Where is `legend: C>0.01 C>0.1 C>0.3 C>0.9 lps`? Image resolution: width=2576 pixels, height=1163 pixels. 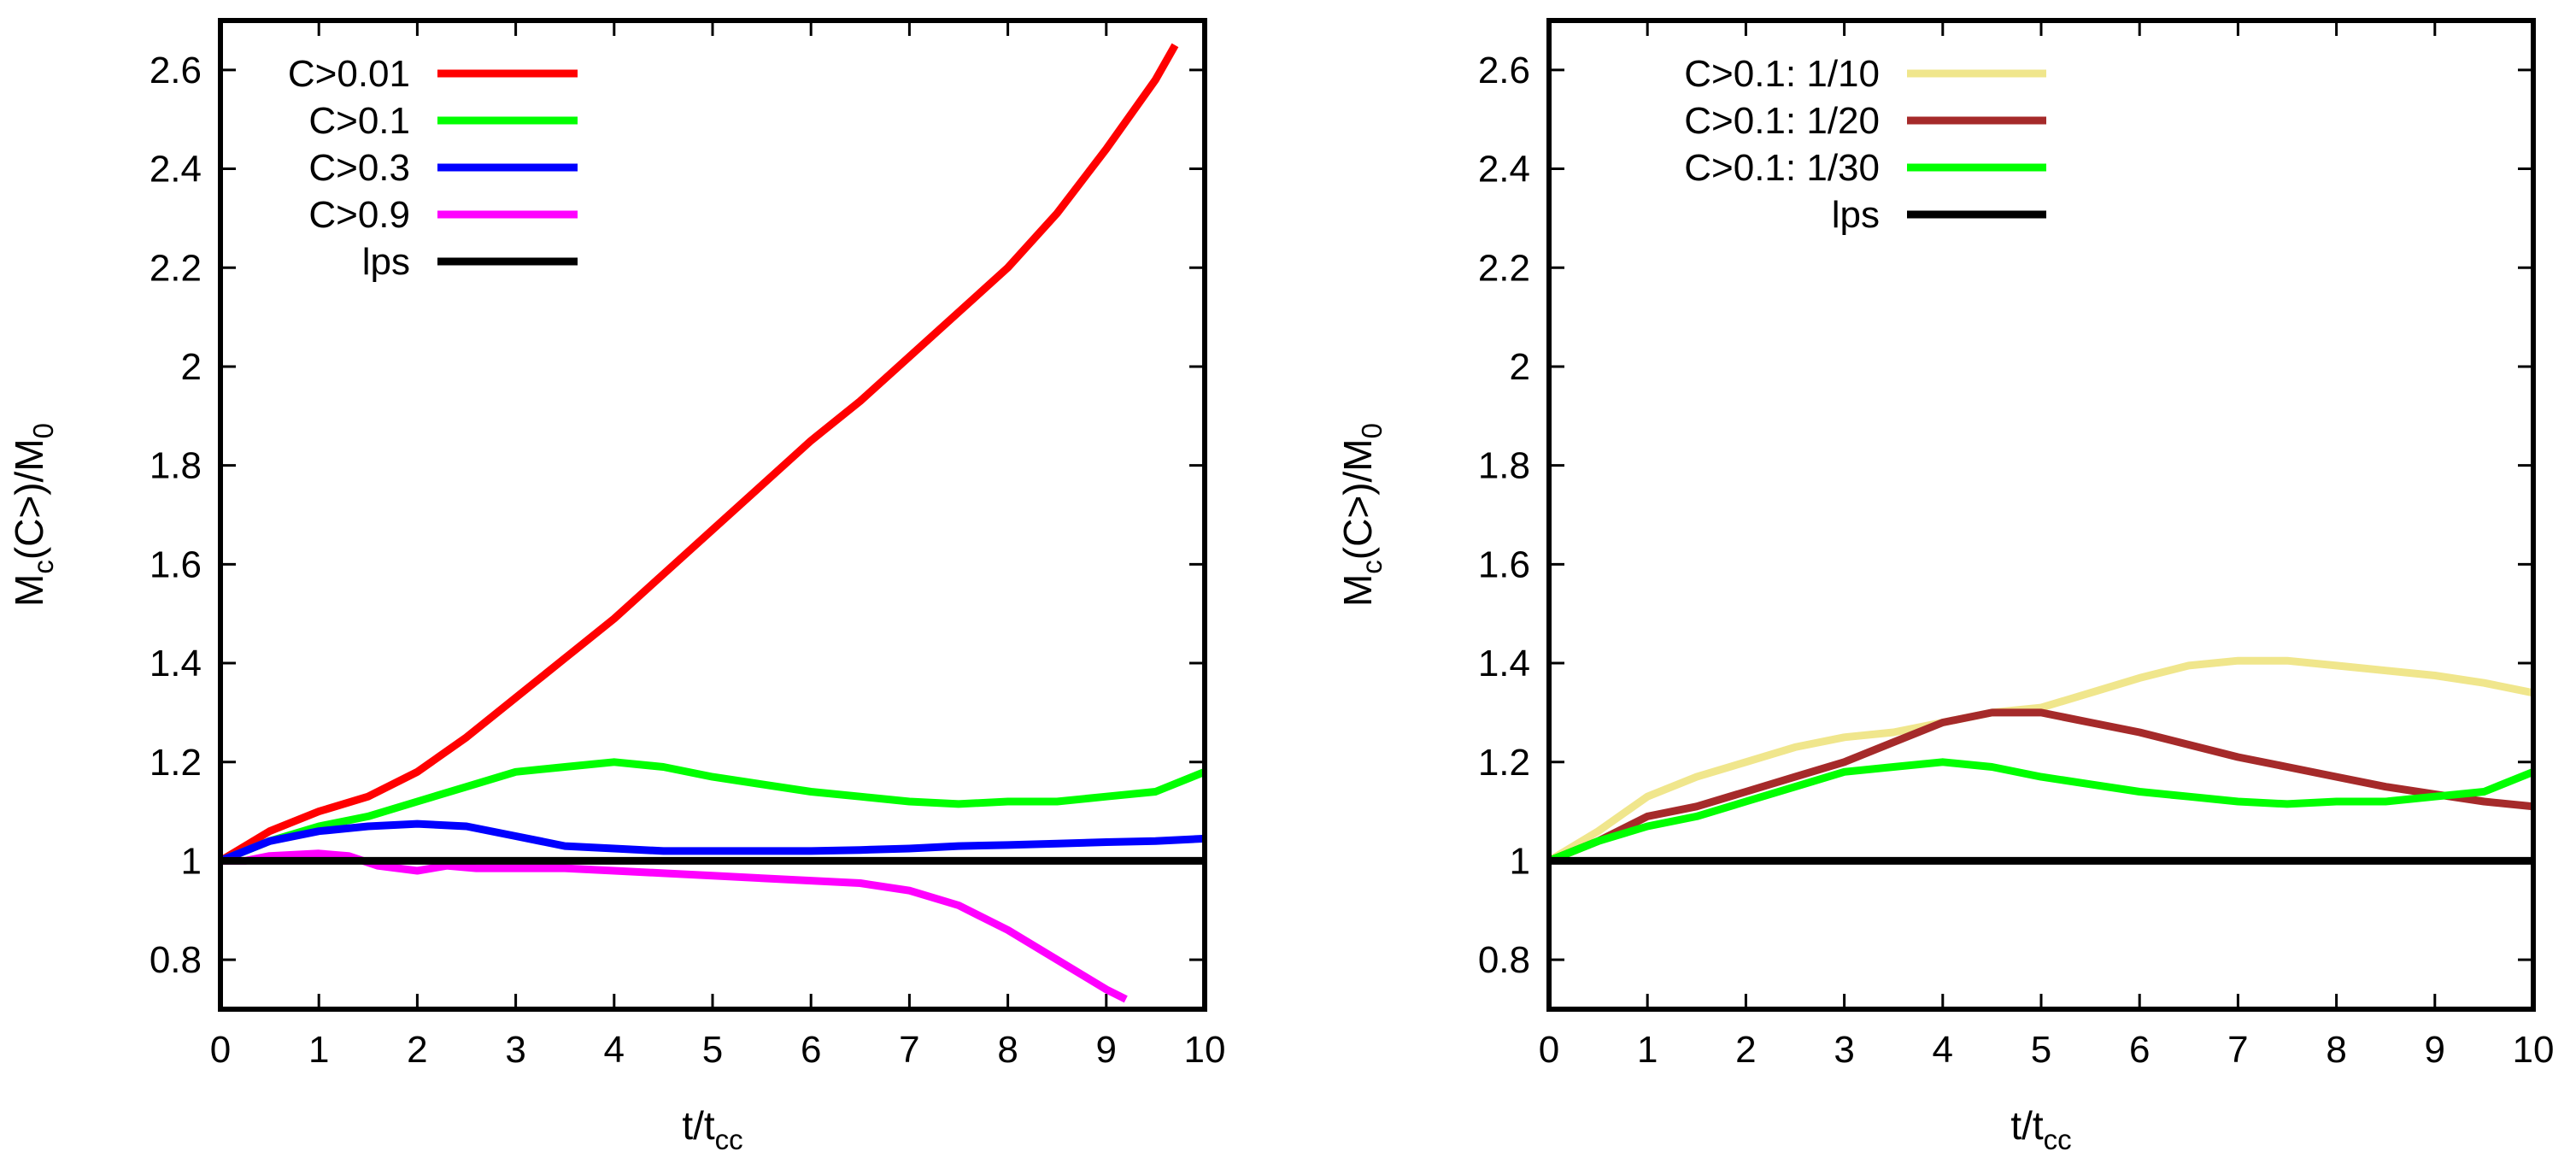
legend: C>0.01 C>0.1 C>0.3 C>0.9 lps is located at coordinates (433, 168).